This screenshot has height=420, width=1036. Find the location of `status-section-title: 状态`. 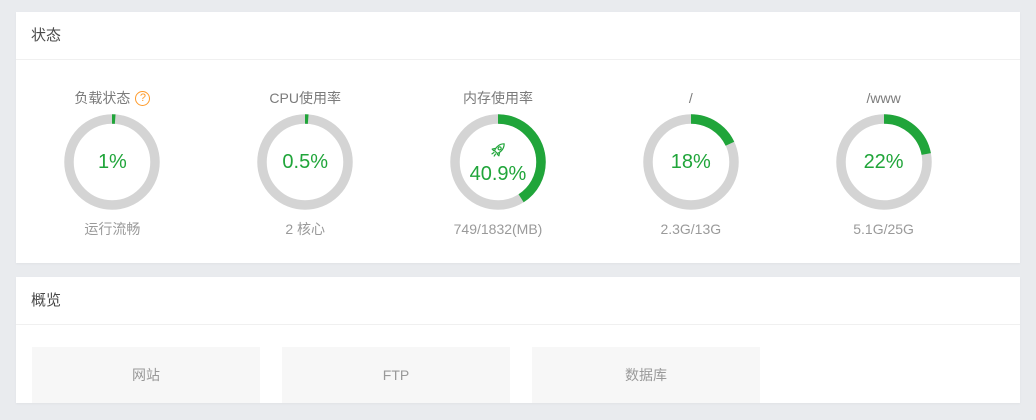

status-section-title: 状态 is located at coordinates (46, 35).